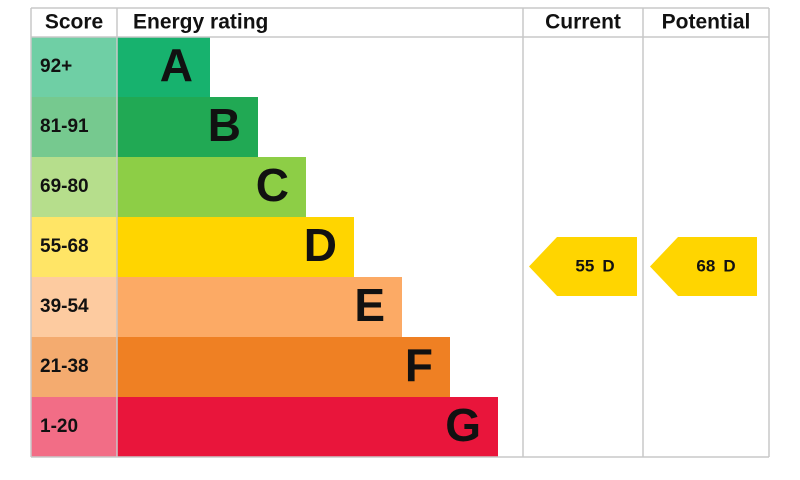  What do you see at coordinates (176, 65) in the screenshot?
I see `rating-letter: A` at bounding box center [176, 65].